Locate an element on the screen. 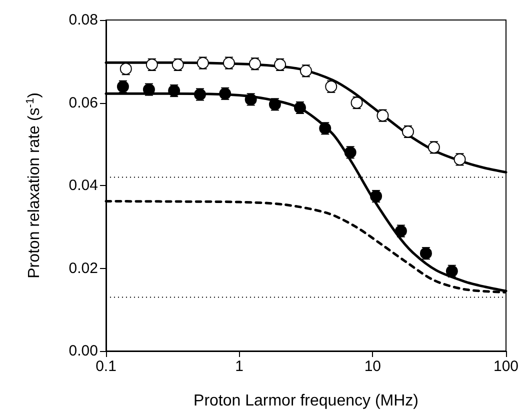 The image size is (531, 418). x-tick-label: 1 is located at coordinates (239, 366).